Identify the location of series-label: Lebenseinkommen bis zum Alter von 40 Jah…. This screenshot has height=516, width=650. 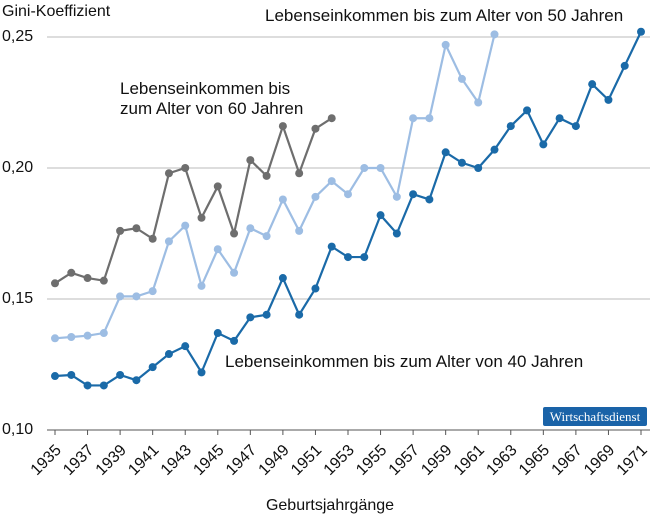
(404, 361).